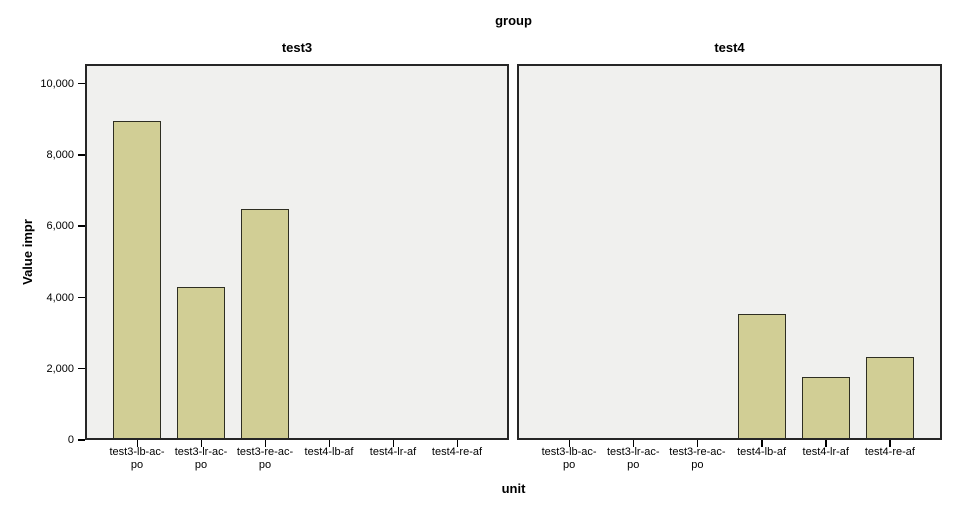  I want to click on panel-title-test3: test3, so click(297, 47).